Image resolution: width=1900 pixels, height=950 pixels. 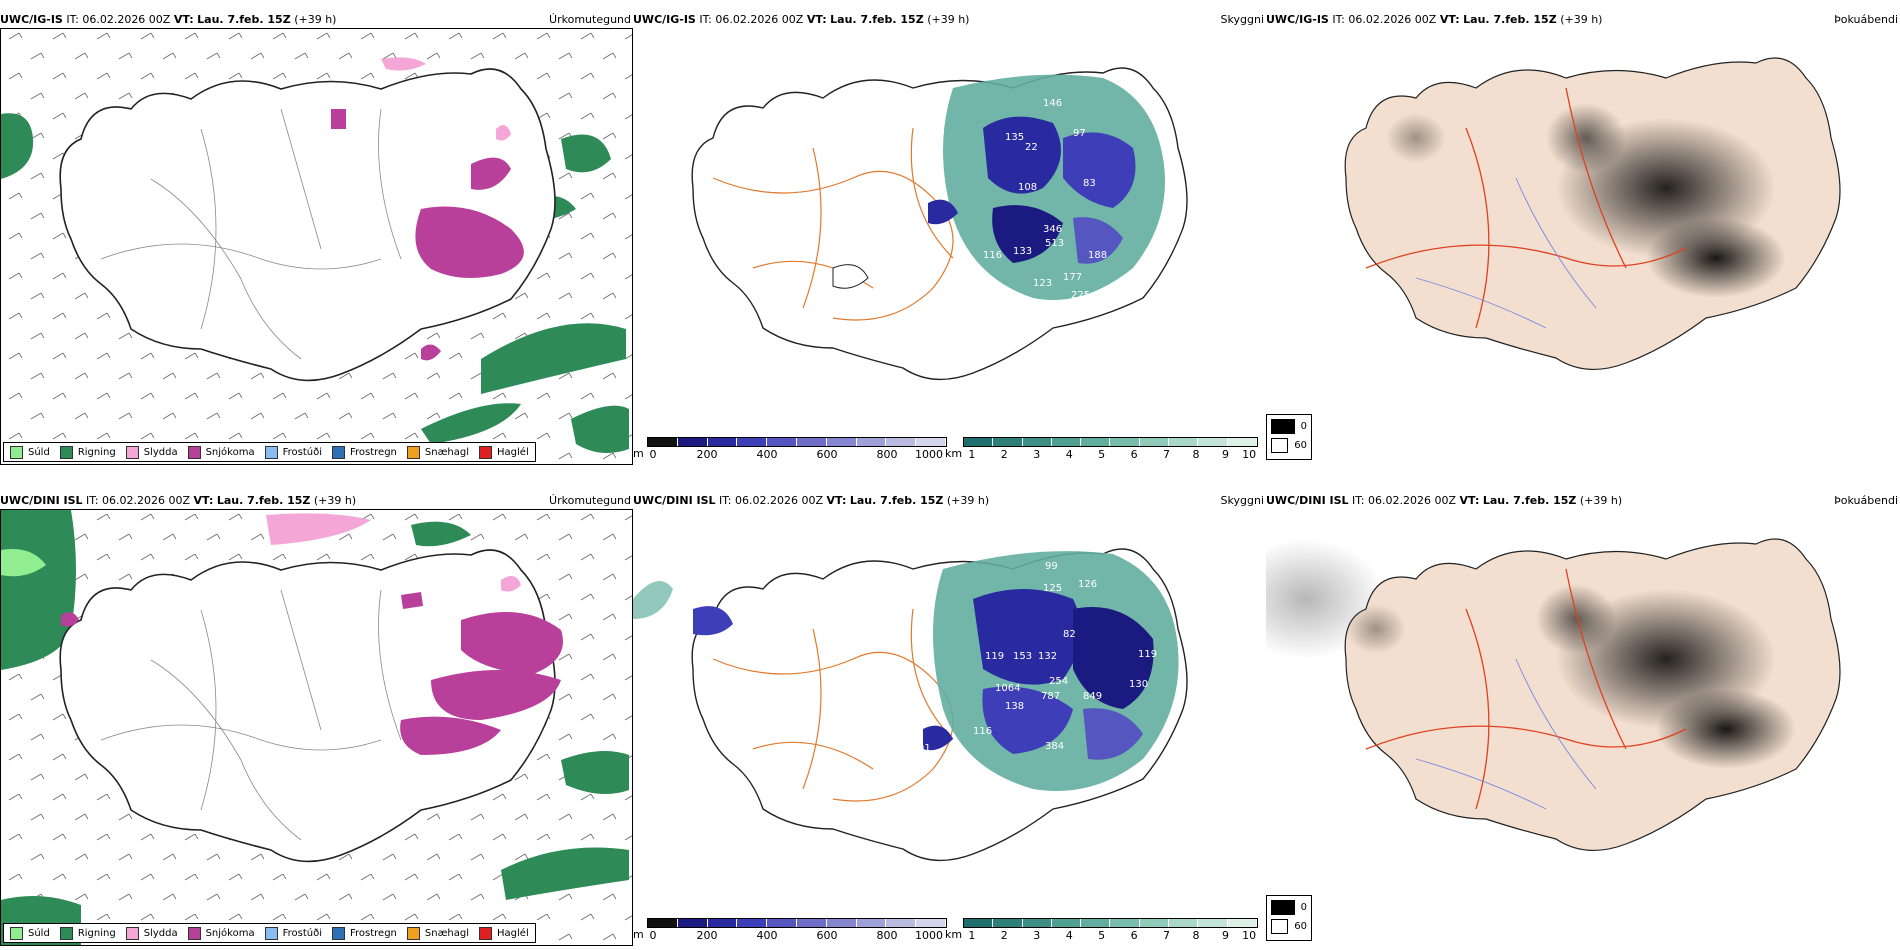 What do you see at coordinates (929, 935) in the screenshot?
I see `tick: 1000` at bounding box center [929, 935].